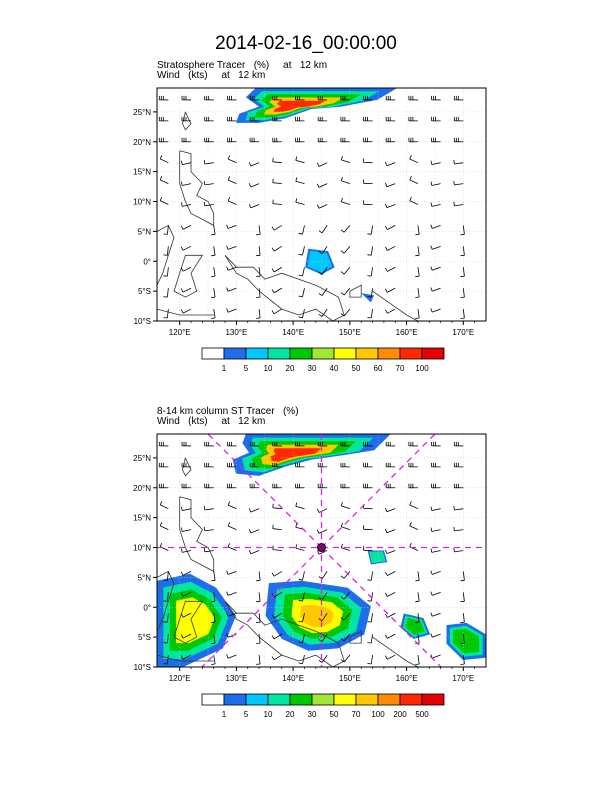  What do you see at coordinates (463, 332) in the screenshot?
I see `x-tick-label: 170°E` at bounding box center [463, 332].